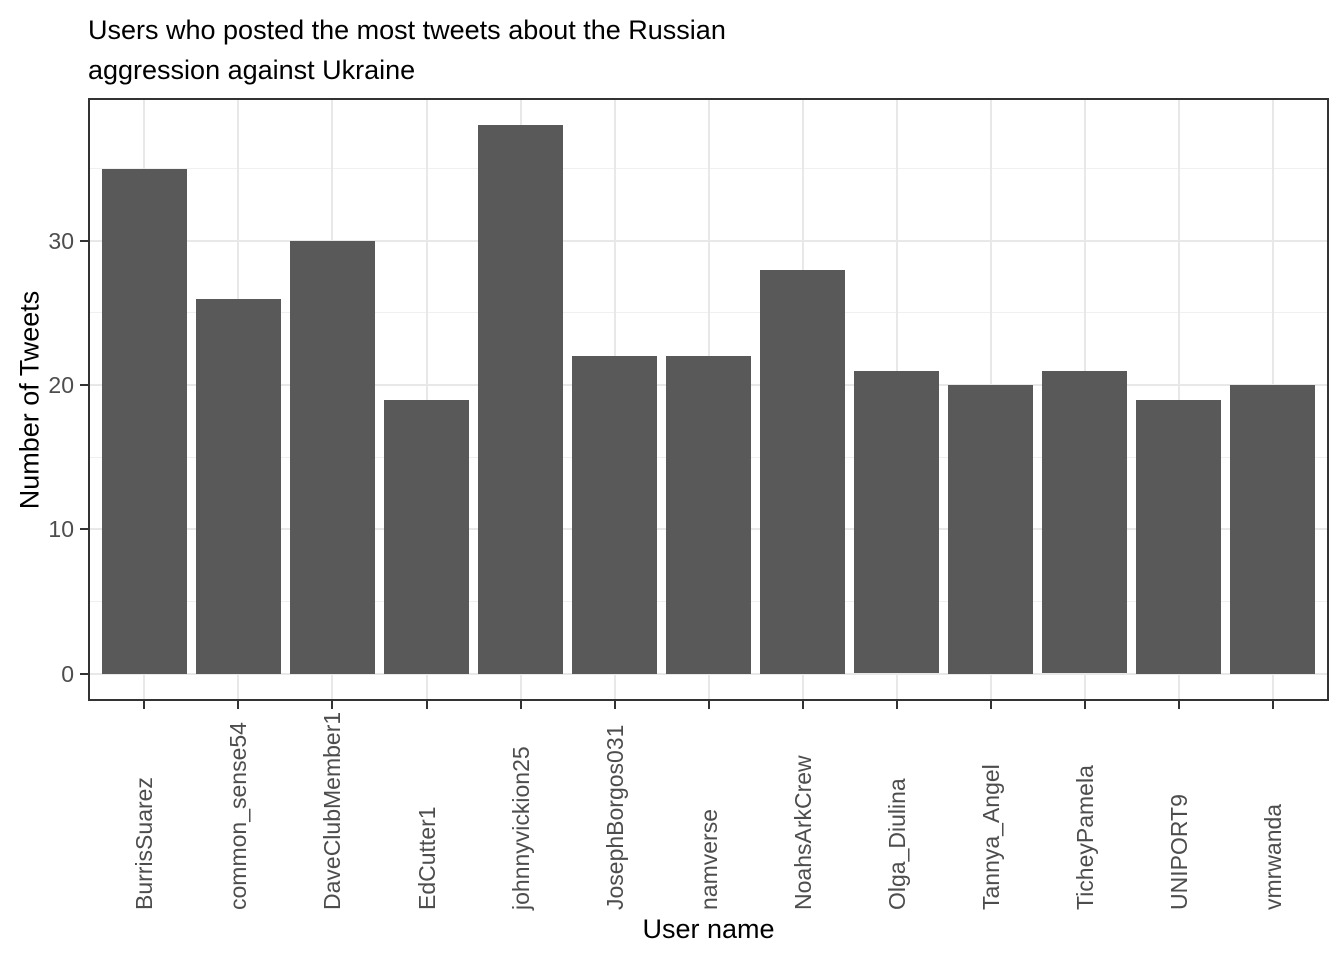  Describe the element at coordinates (144, 705) in the screenshot. I see `x-tick-mark-BurrisSuarez` at that location.